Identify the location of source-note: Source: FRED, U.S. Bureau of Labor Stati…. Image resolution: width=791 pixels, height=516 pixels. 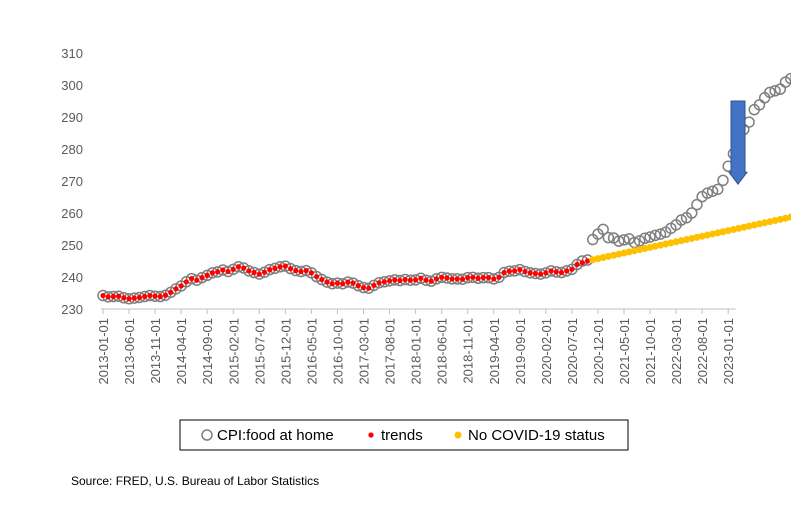
(195, 481).